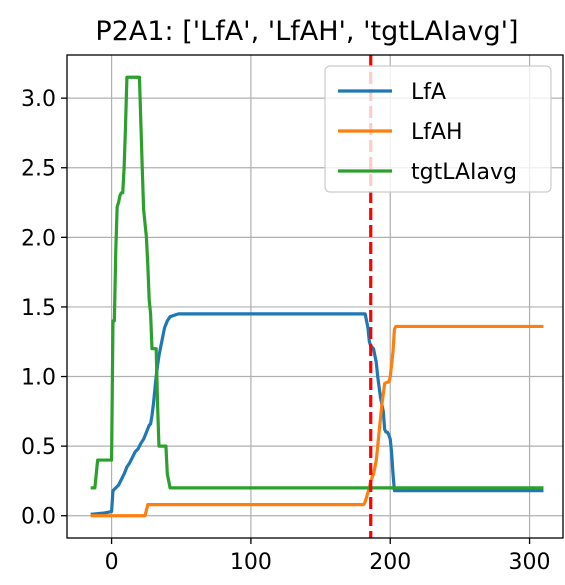 Image resolution: width=565 pixels, height=585 pixels. Describe the element at coordinates (390, 562) in the screenshot. I see `x-tick-label: 200` at that location.